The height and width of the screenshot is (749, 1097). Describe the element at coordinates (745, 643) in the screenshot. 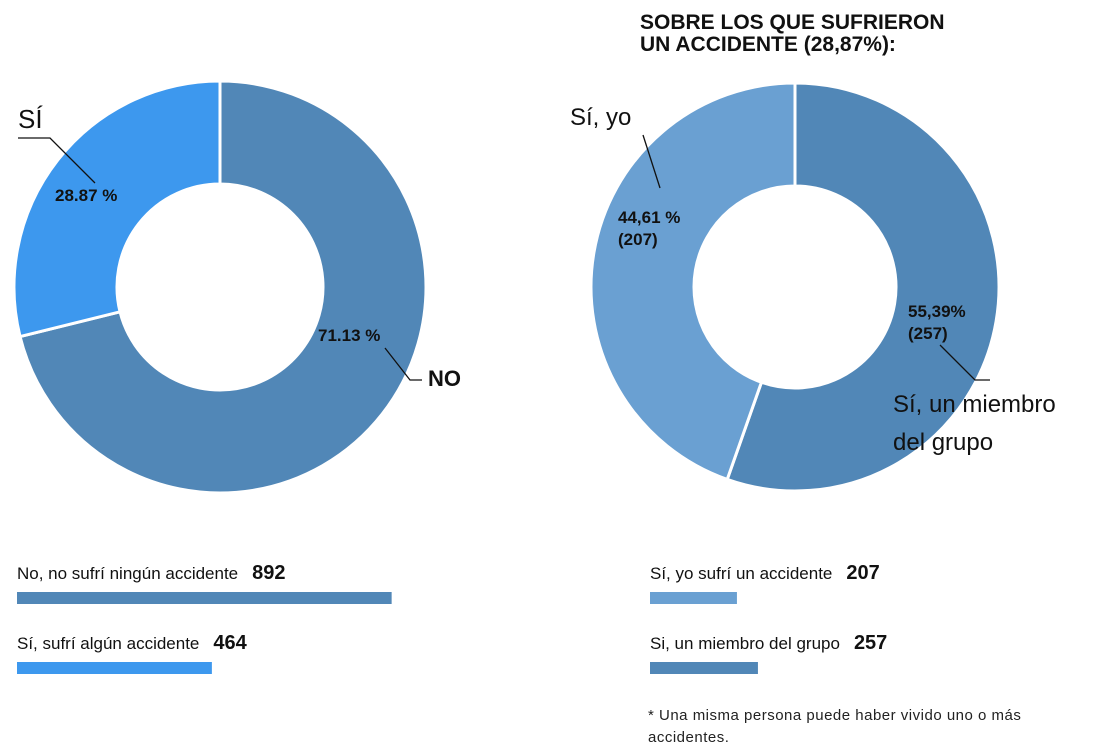

I see `bar-label: Si, un miembro del grupo` at that location.